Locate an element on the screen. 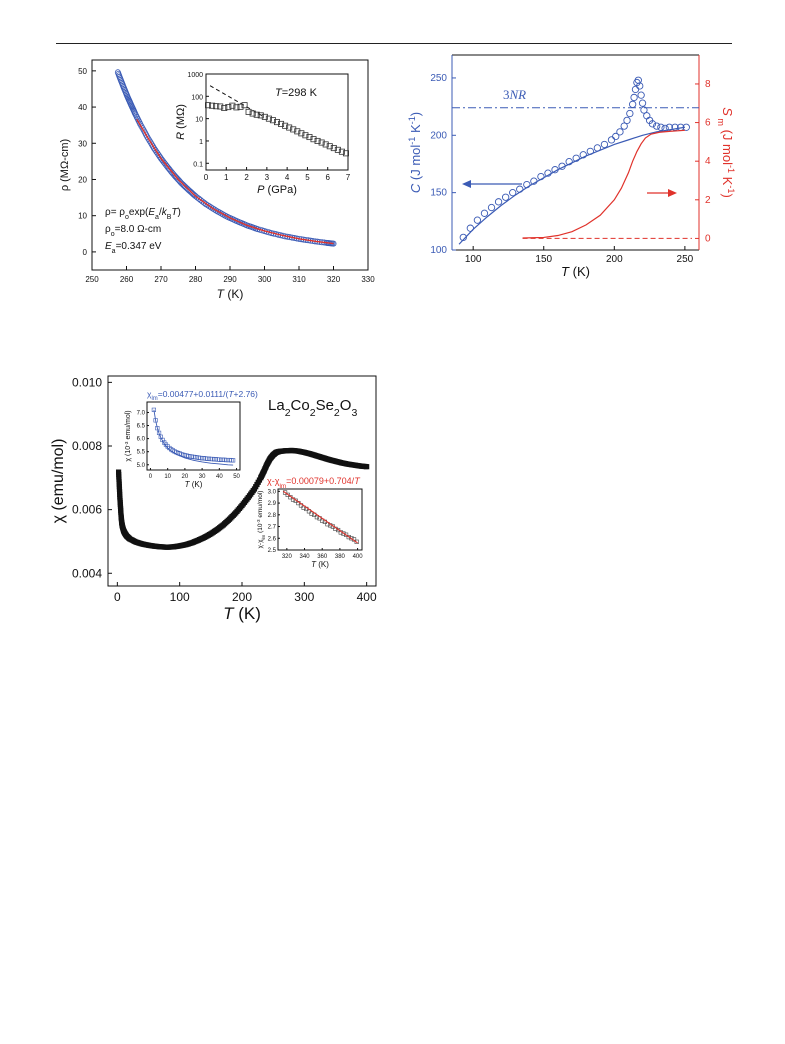 Image resolution: width=785 pixels, height=1044 pixels. y-tick-label: 10 is located at coordinates (82, 216).